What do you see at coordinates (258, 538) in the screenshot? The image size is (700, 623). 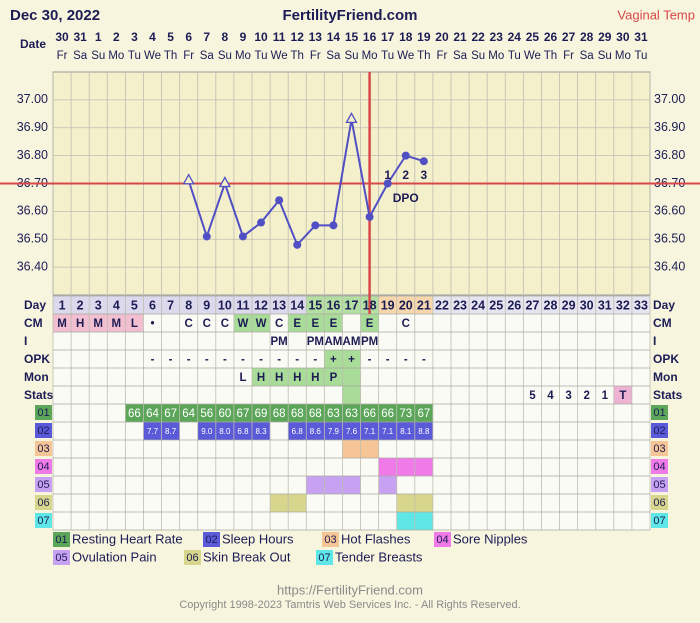 I see `legend-name: Sleep Hours` at bounding box center [258, 538].